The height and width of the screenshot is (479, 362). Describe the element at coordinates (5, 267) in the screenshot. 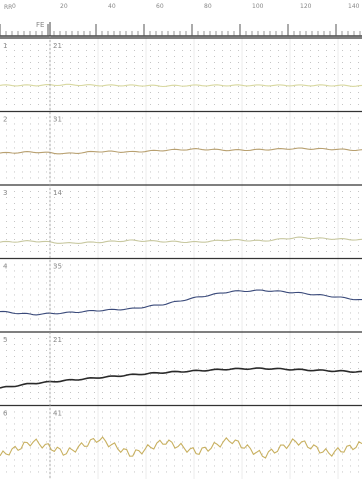

I see `channel-number: 4` at that location.